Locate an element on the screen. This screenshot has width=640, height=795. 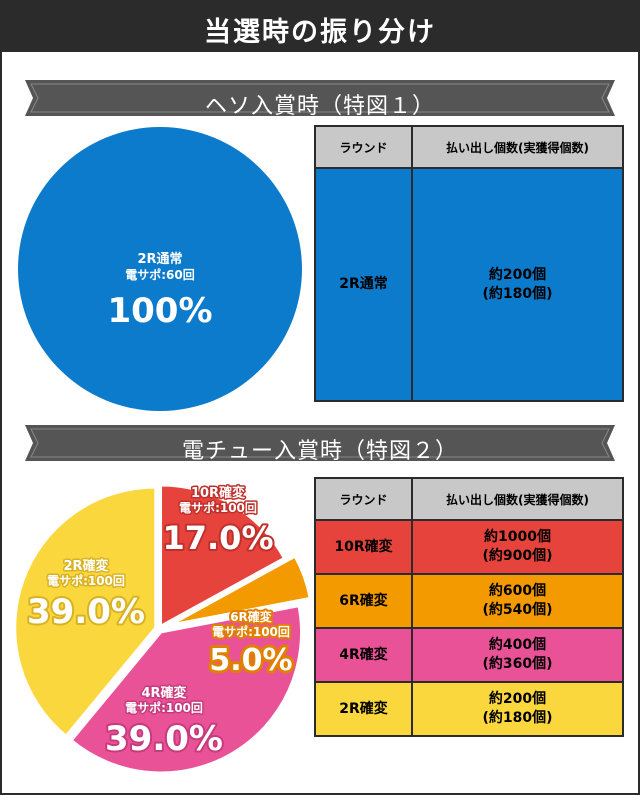
slice-percent: 5.0% is located at coordinates (250, 660).